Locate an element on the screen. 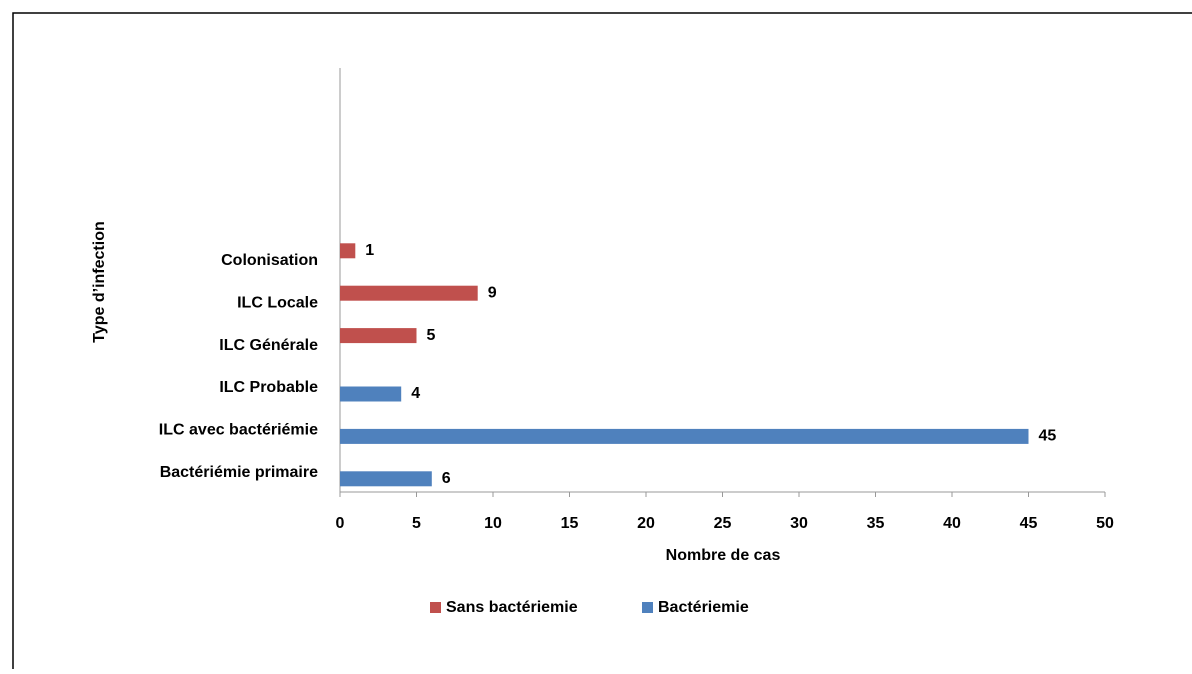 The height and width of the screenshot is (674, 1192). y-axis-title: Type d’infection is located at coordinates (99, 281).